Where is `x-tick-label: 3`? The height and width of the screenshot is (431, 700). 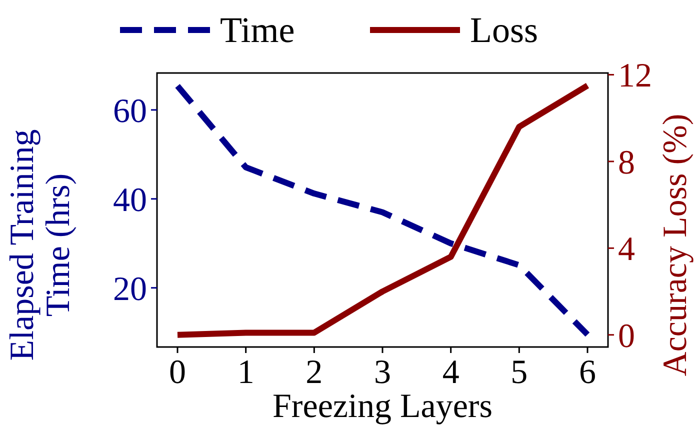 x-tick-label: 3 is located at coordinates (382, 372).